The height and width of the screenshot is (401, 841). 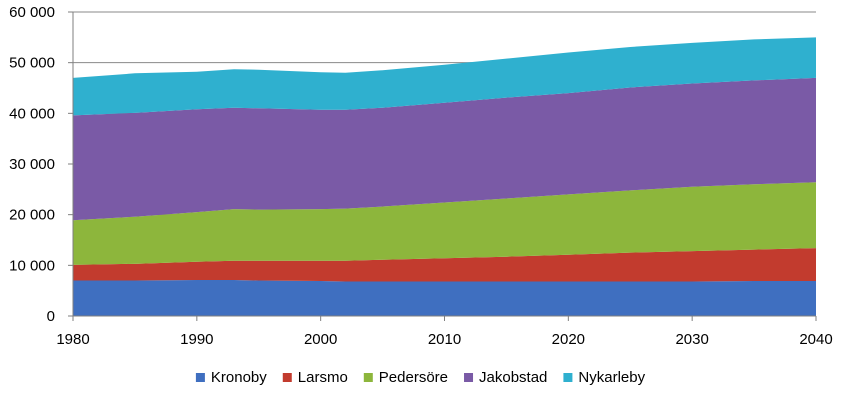 What do you see at coordinates (239, 377) in the screenshot?
I see `legend-label-kronoby: Kronoby` at bounding box center [239, 377].